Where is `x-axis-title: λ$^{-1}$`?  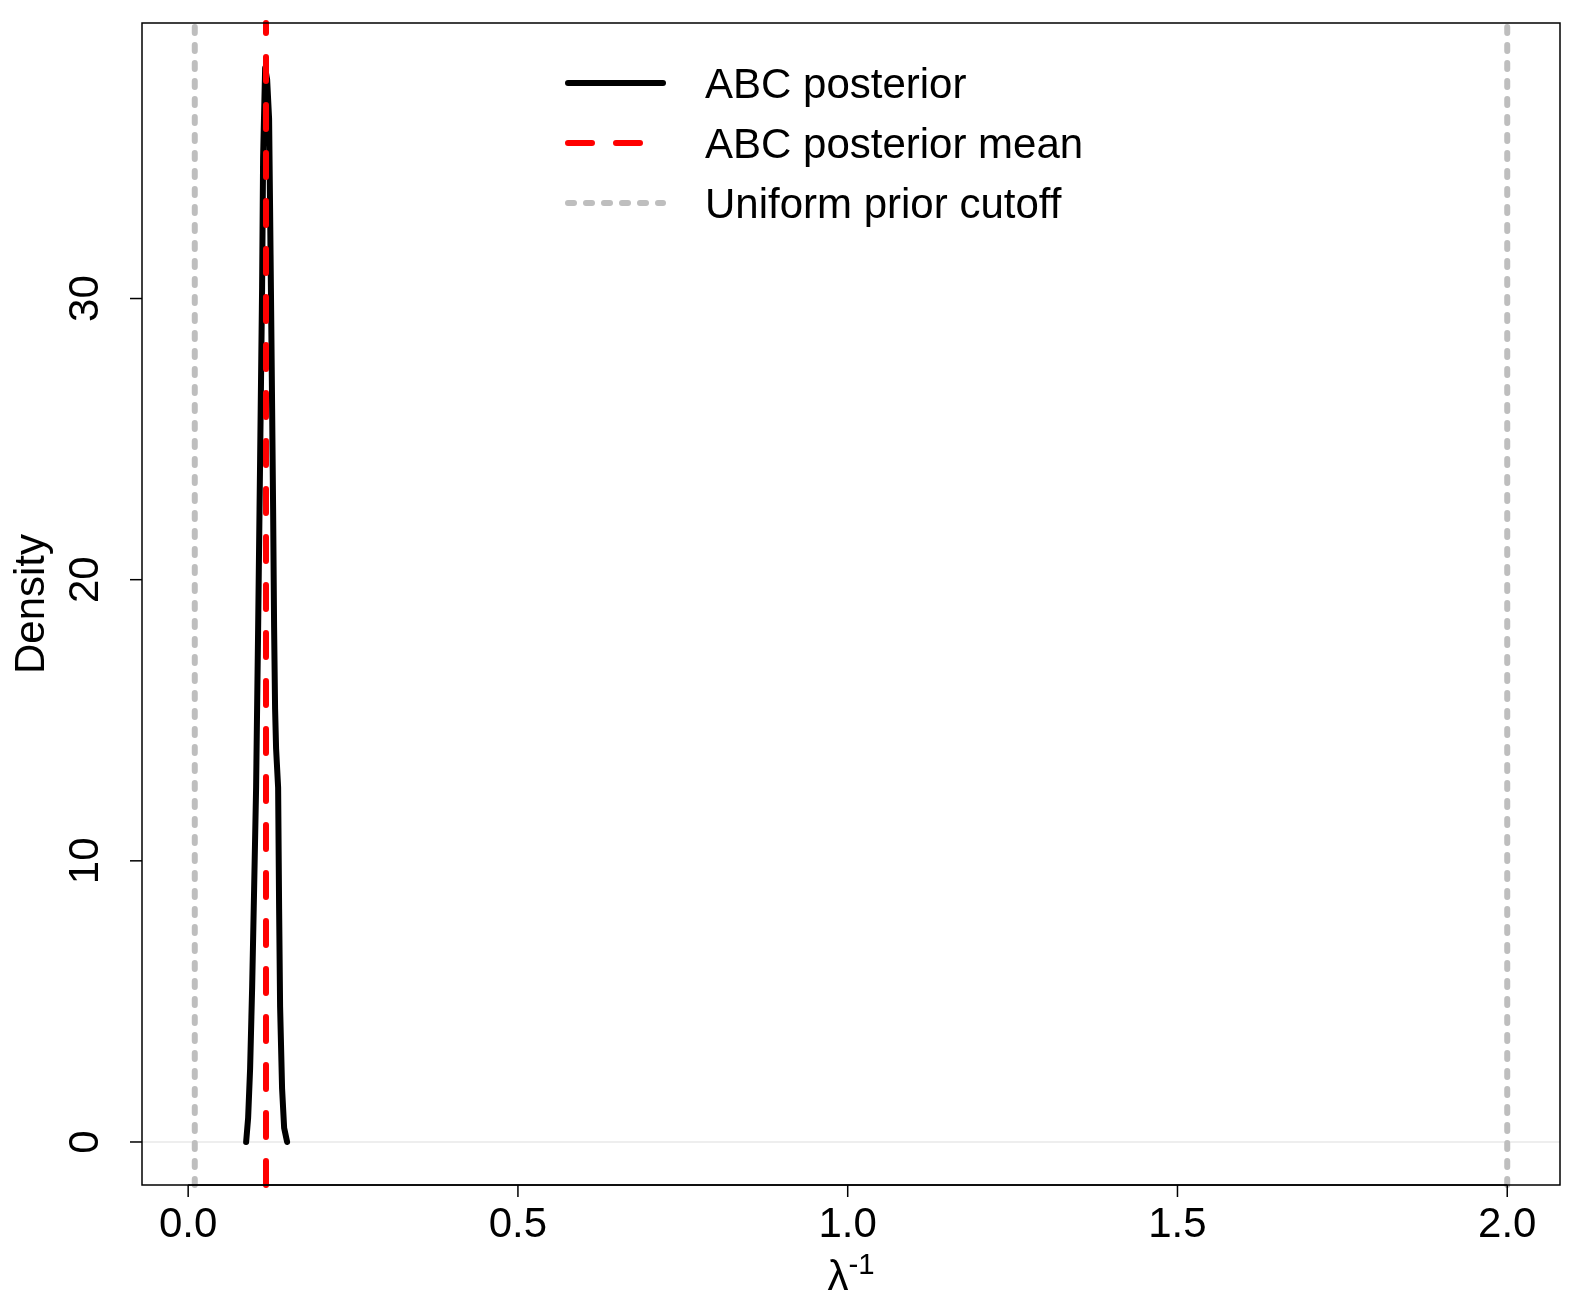 x-axis-title: λ$^{-1}$ is located at coordinates (851, 1272).